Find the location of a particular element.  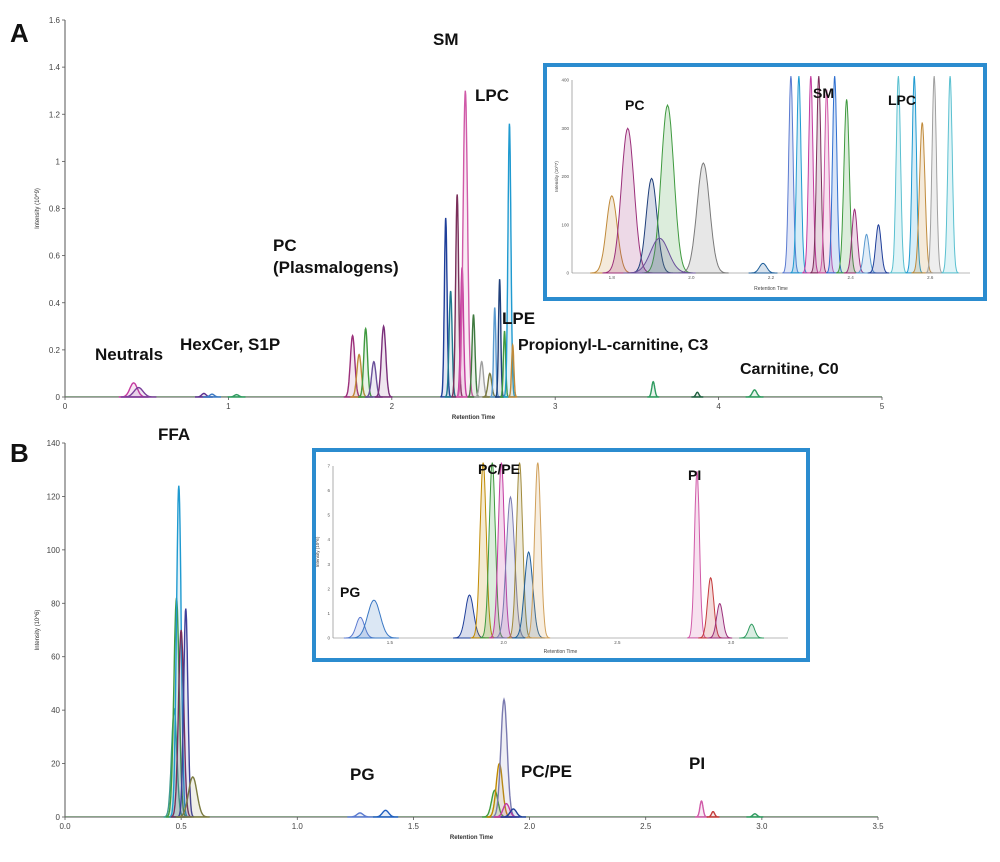

y-tick-label: 0.8 is located at coordinates (55, 209).